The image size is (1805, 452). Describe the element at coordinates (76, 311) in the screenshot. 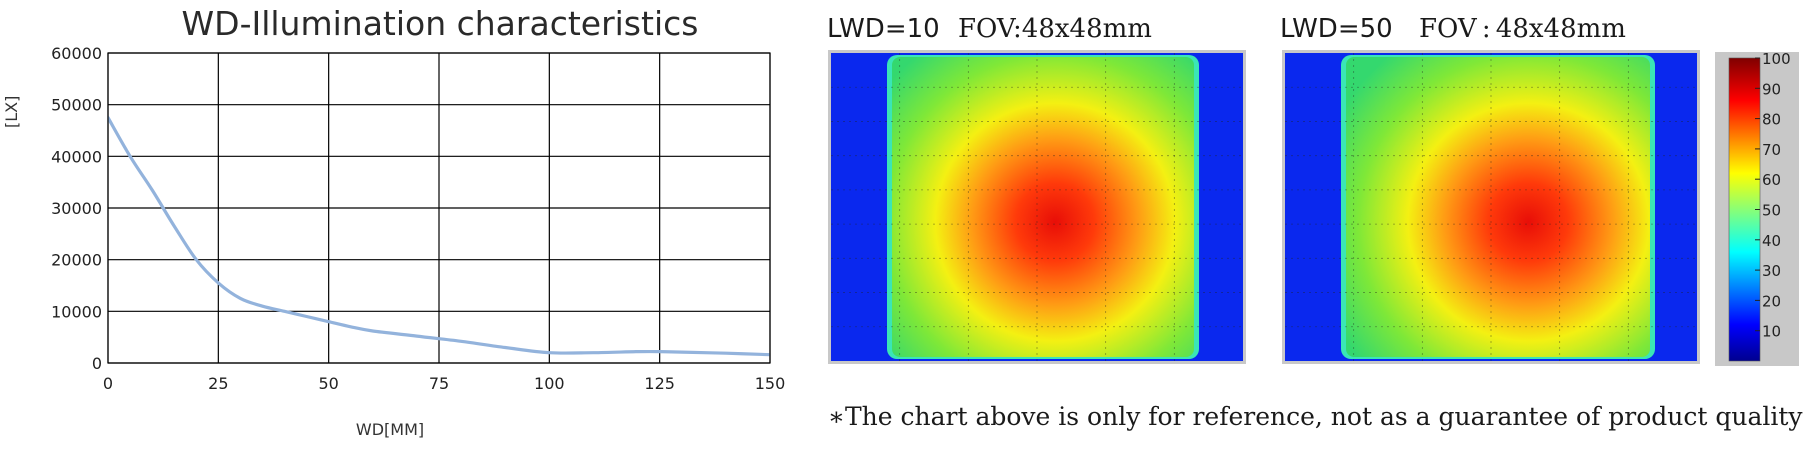

I see `y-tick-label: 10000` at that location.